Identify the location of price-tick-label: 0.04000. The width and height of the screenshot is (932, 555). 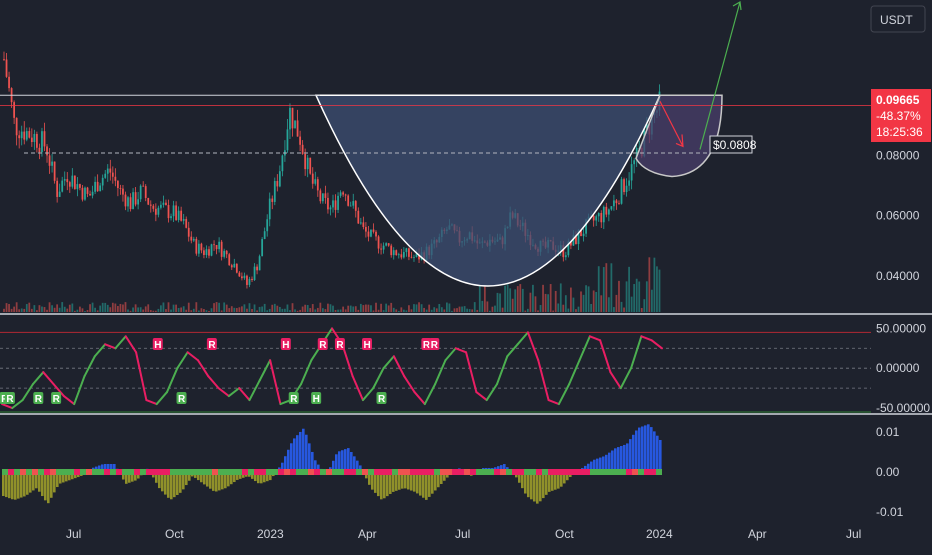
(898, 276).